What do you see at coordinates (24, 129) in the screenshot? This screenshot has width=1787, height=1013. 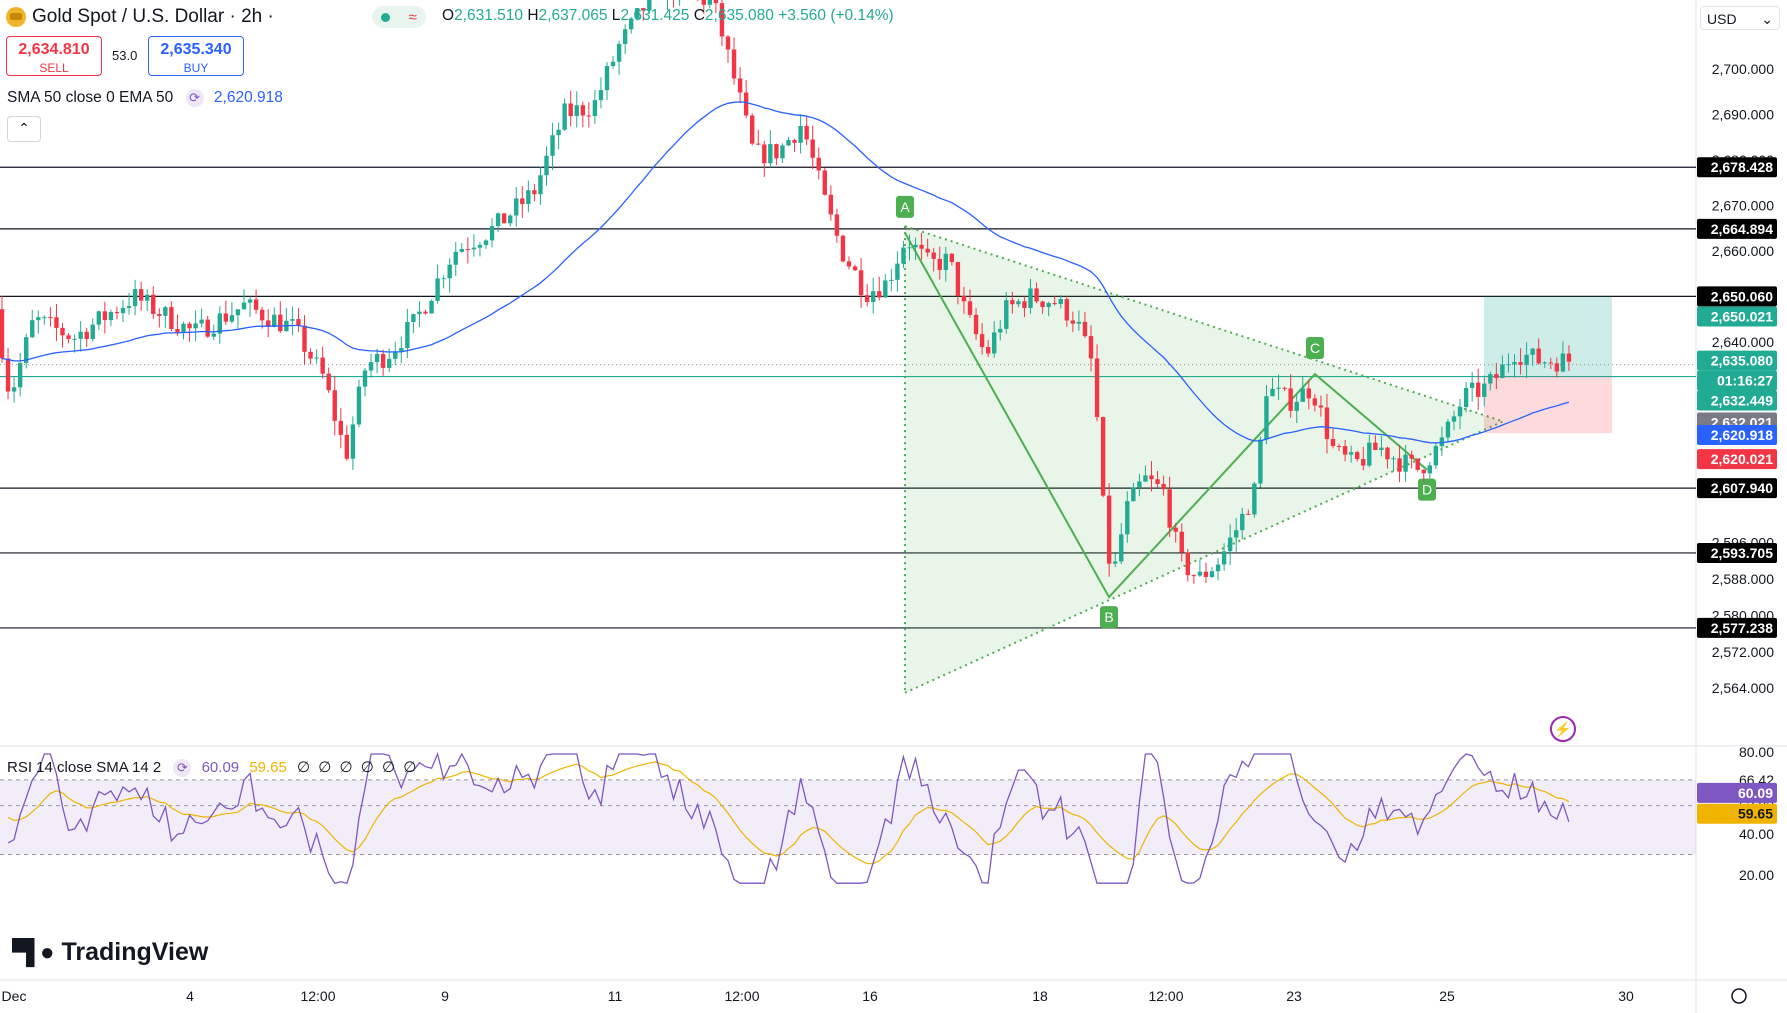 I see `collapse-legend-button: ⌃` at bounding box center [24, 129].